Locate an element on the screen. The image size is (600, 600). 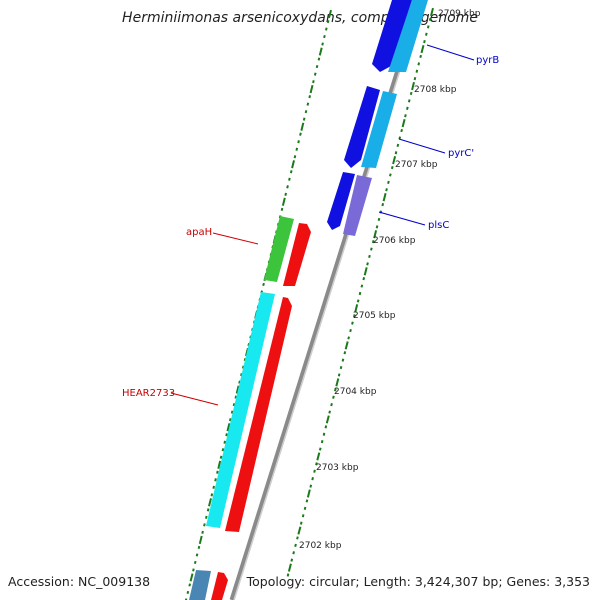
gene-arrow-bottom-steel is located at coordinates (200, 585).